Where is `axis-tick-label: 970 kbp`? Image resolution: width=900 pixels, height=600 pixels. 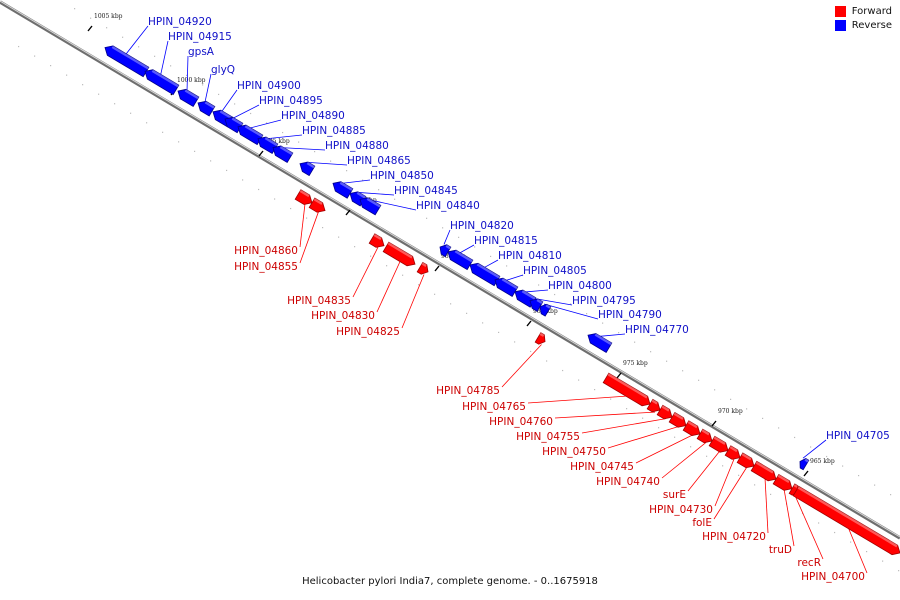 axis-tick-label: 970 kbp is located at coordinates (730, 411).